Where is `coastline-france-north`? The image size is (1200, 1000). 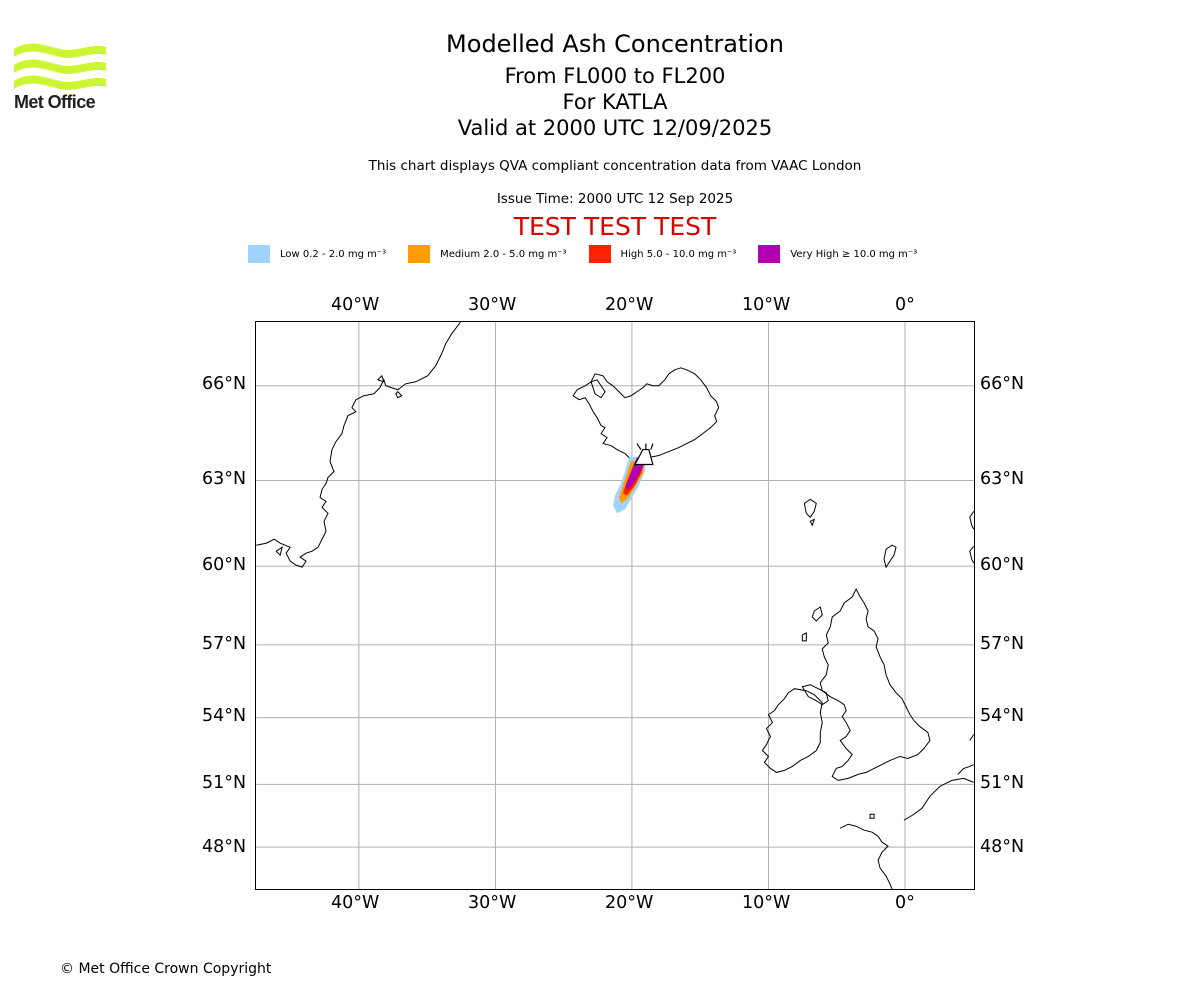 coastline-france-north is located at coordinates (938, 799).